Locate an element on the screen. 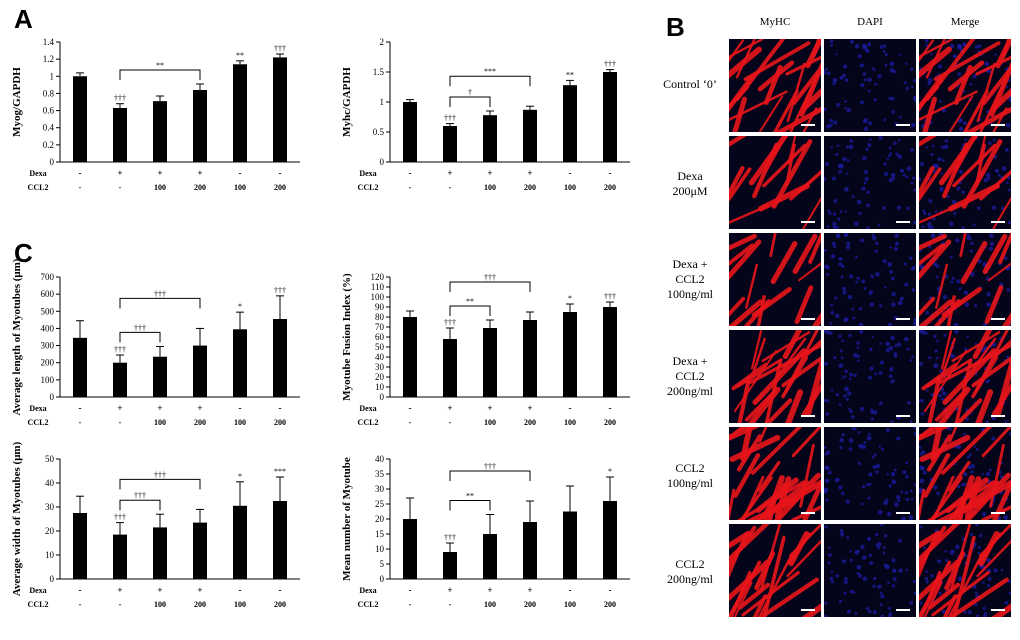 This screenshot has width=1020, height=640. y-tick-label: 10 is located at coordinates (380, 387).